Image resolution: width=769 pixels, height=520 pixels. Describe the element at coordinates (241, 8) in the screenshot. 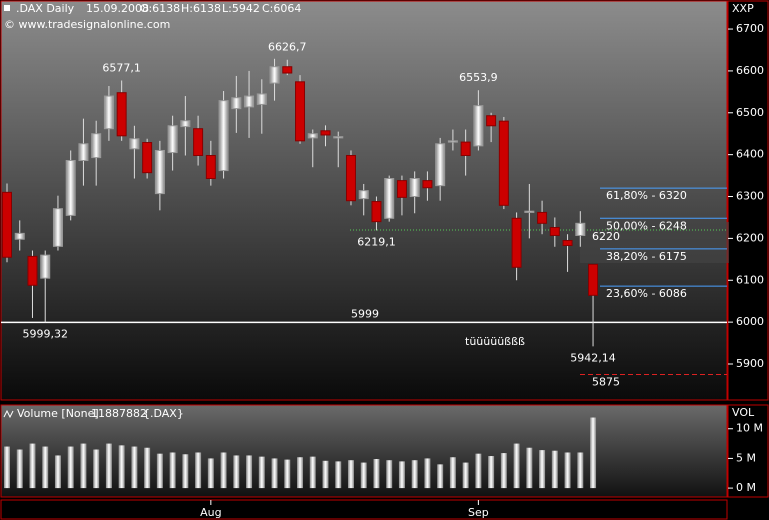

I see `header-low: L:5942` at that location.